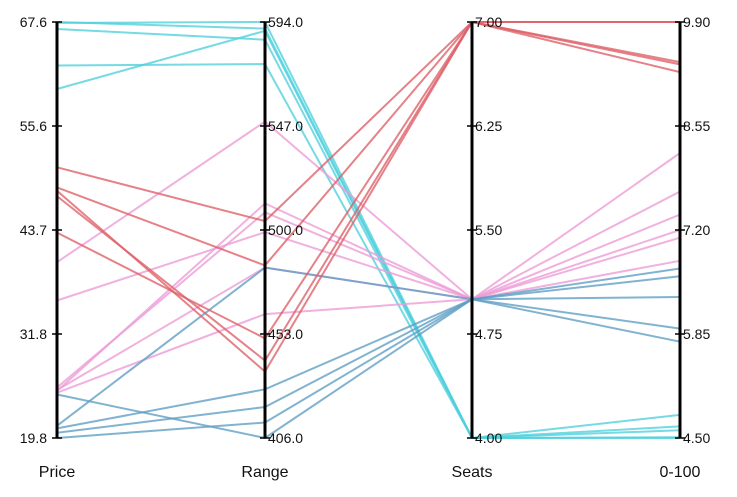 The image size is (737, 497). What do you see at coordinates (285, 22) in the screenshot?
I see `tick-label-range: 594.0` at bounding box center [285, 22].